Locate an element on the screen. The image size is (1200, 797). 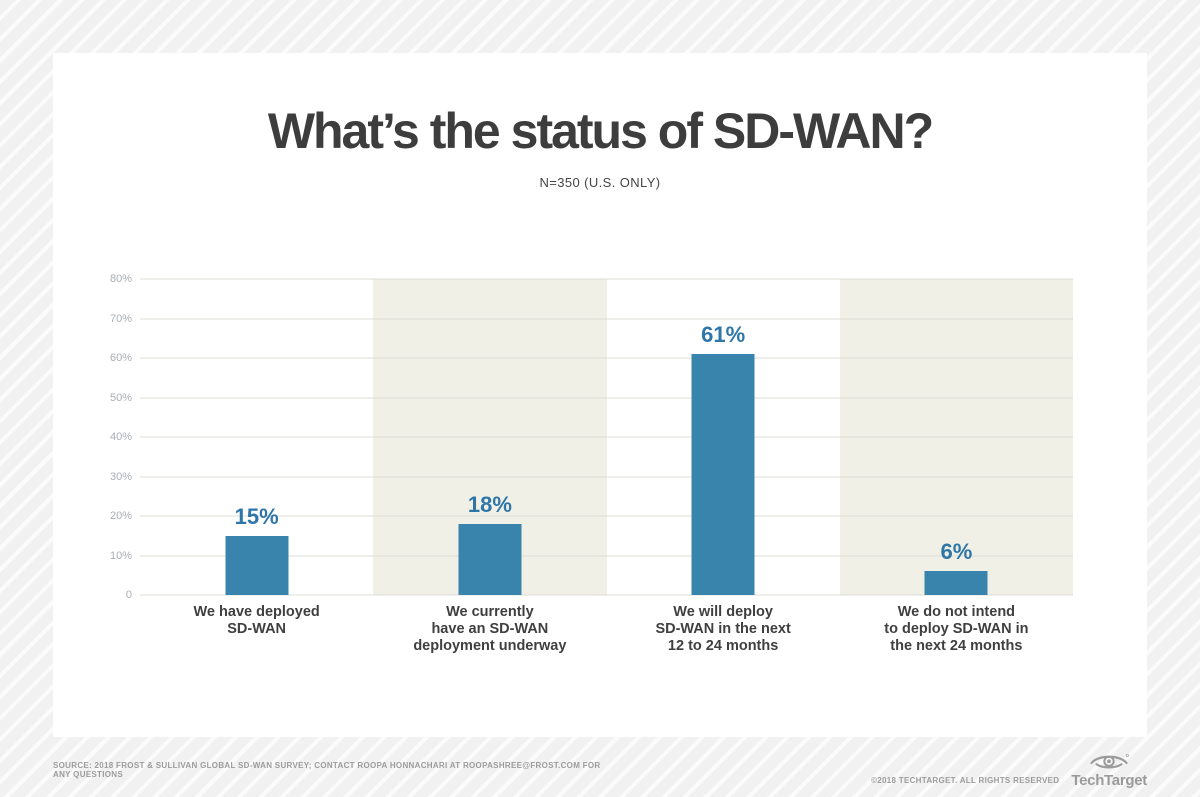
bar-column: 6% is located at coordinates (956, 437).